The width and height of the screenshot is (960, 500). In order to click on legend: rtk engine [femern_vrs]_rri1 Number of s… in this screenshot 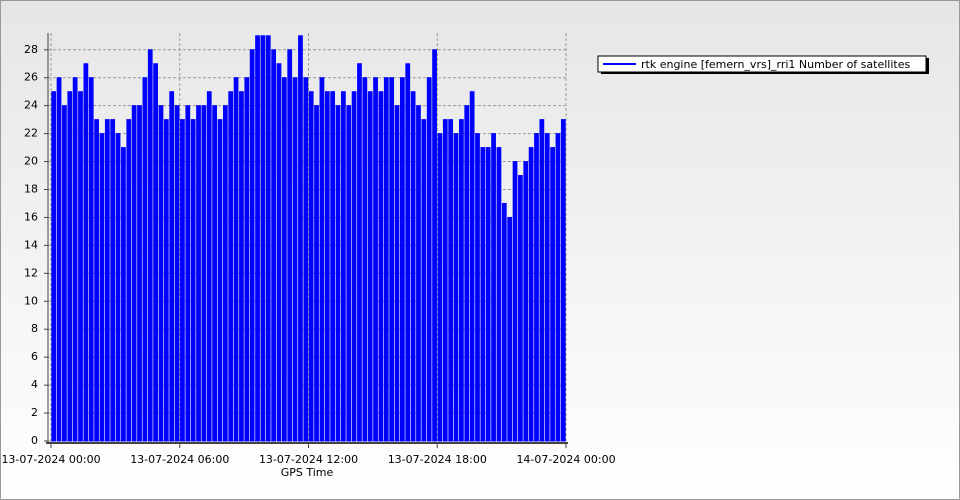, I will do `click(763, 64)`.